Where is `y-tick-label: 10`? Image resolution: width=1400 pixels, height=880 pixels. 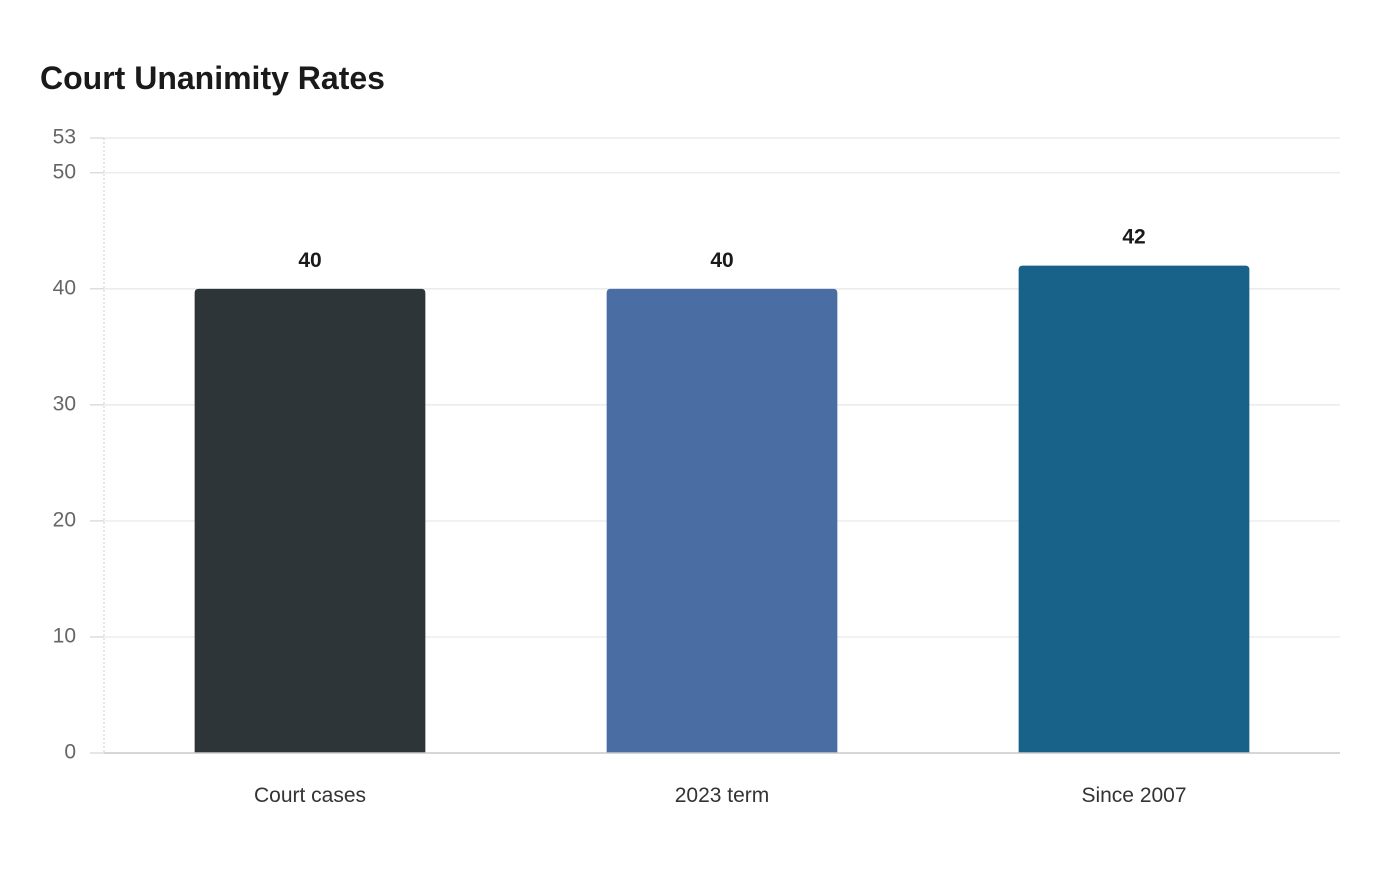 y-tick-label: 10 is located at coordinates (64, 636).